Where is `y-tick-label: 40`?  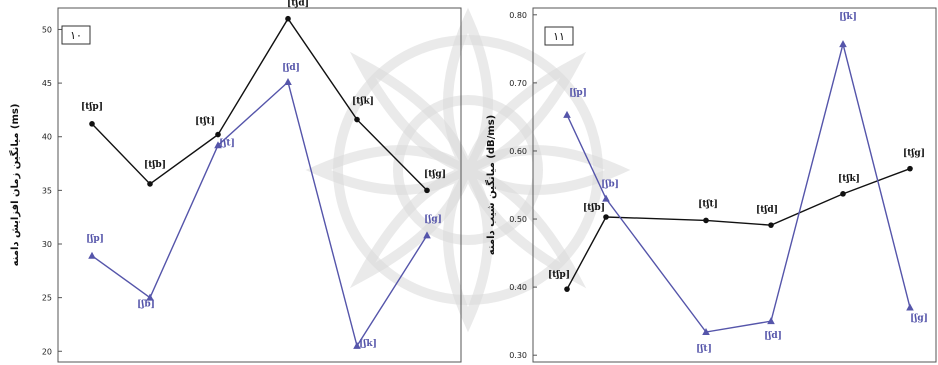
y-tick-label: 40 is located at coordinates (47, 137).